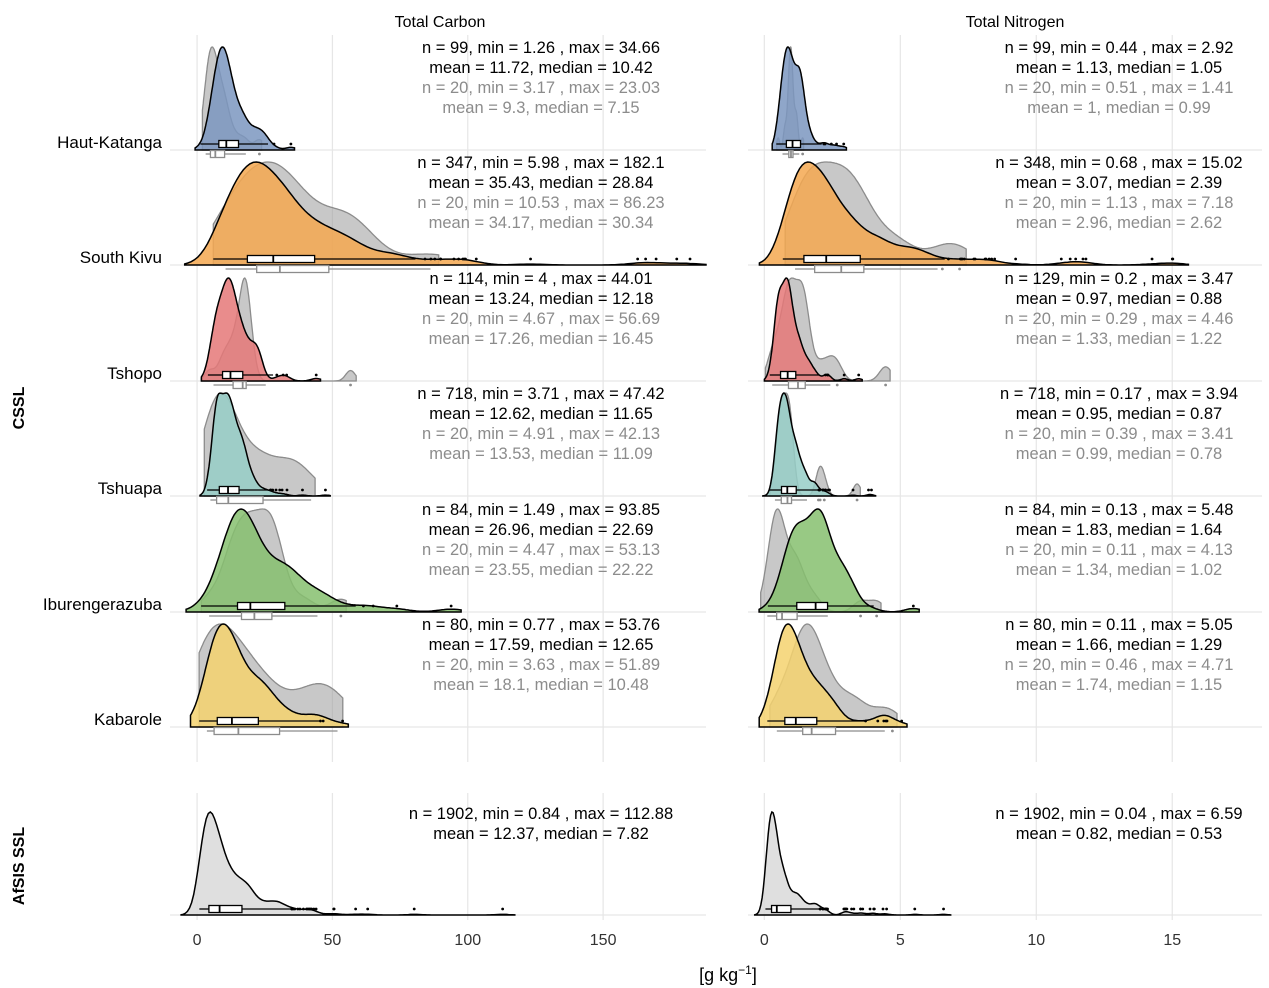 This screenshot has height=988, width=1269. Describe the element at coordinates (348, 863) in the screenshot. I see `density-full-afsis-carbon` at that location.